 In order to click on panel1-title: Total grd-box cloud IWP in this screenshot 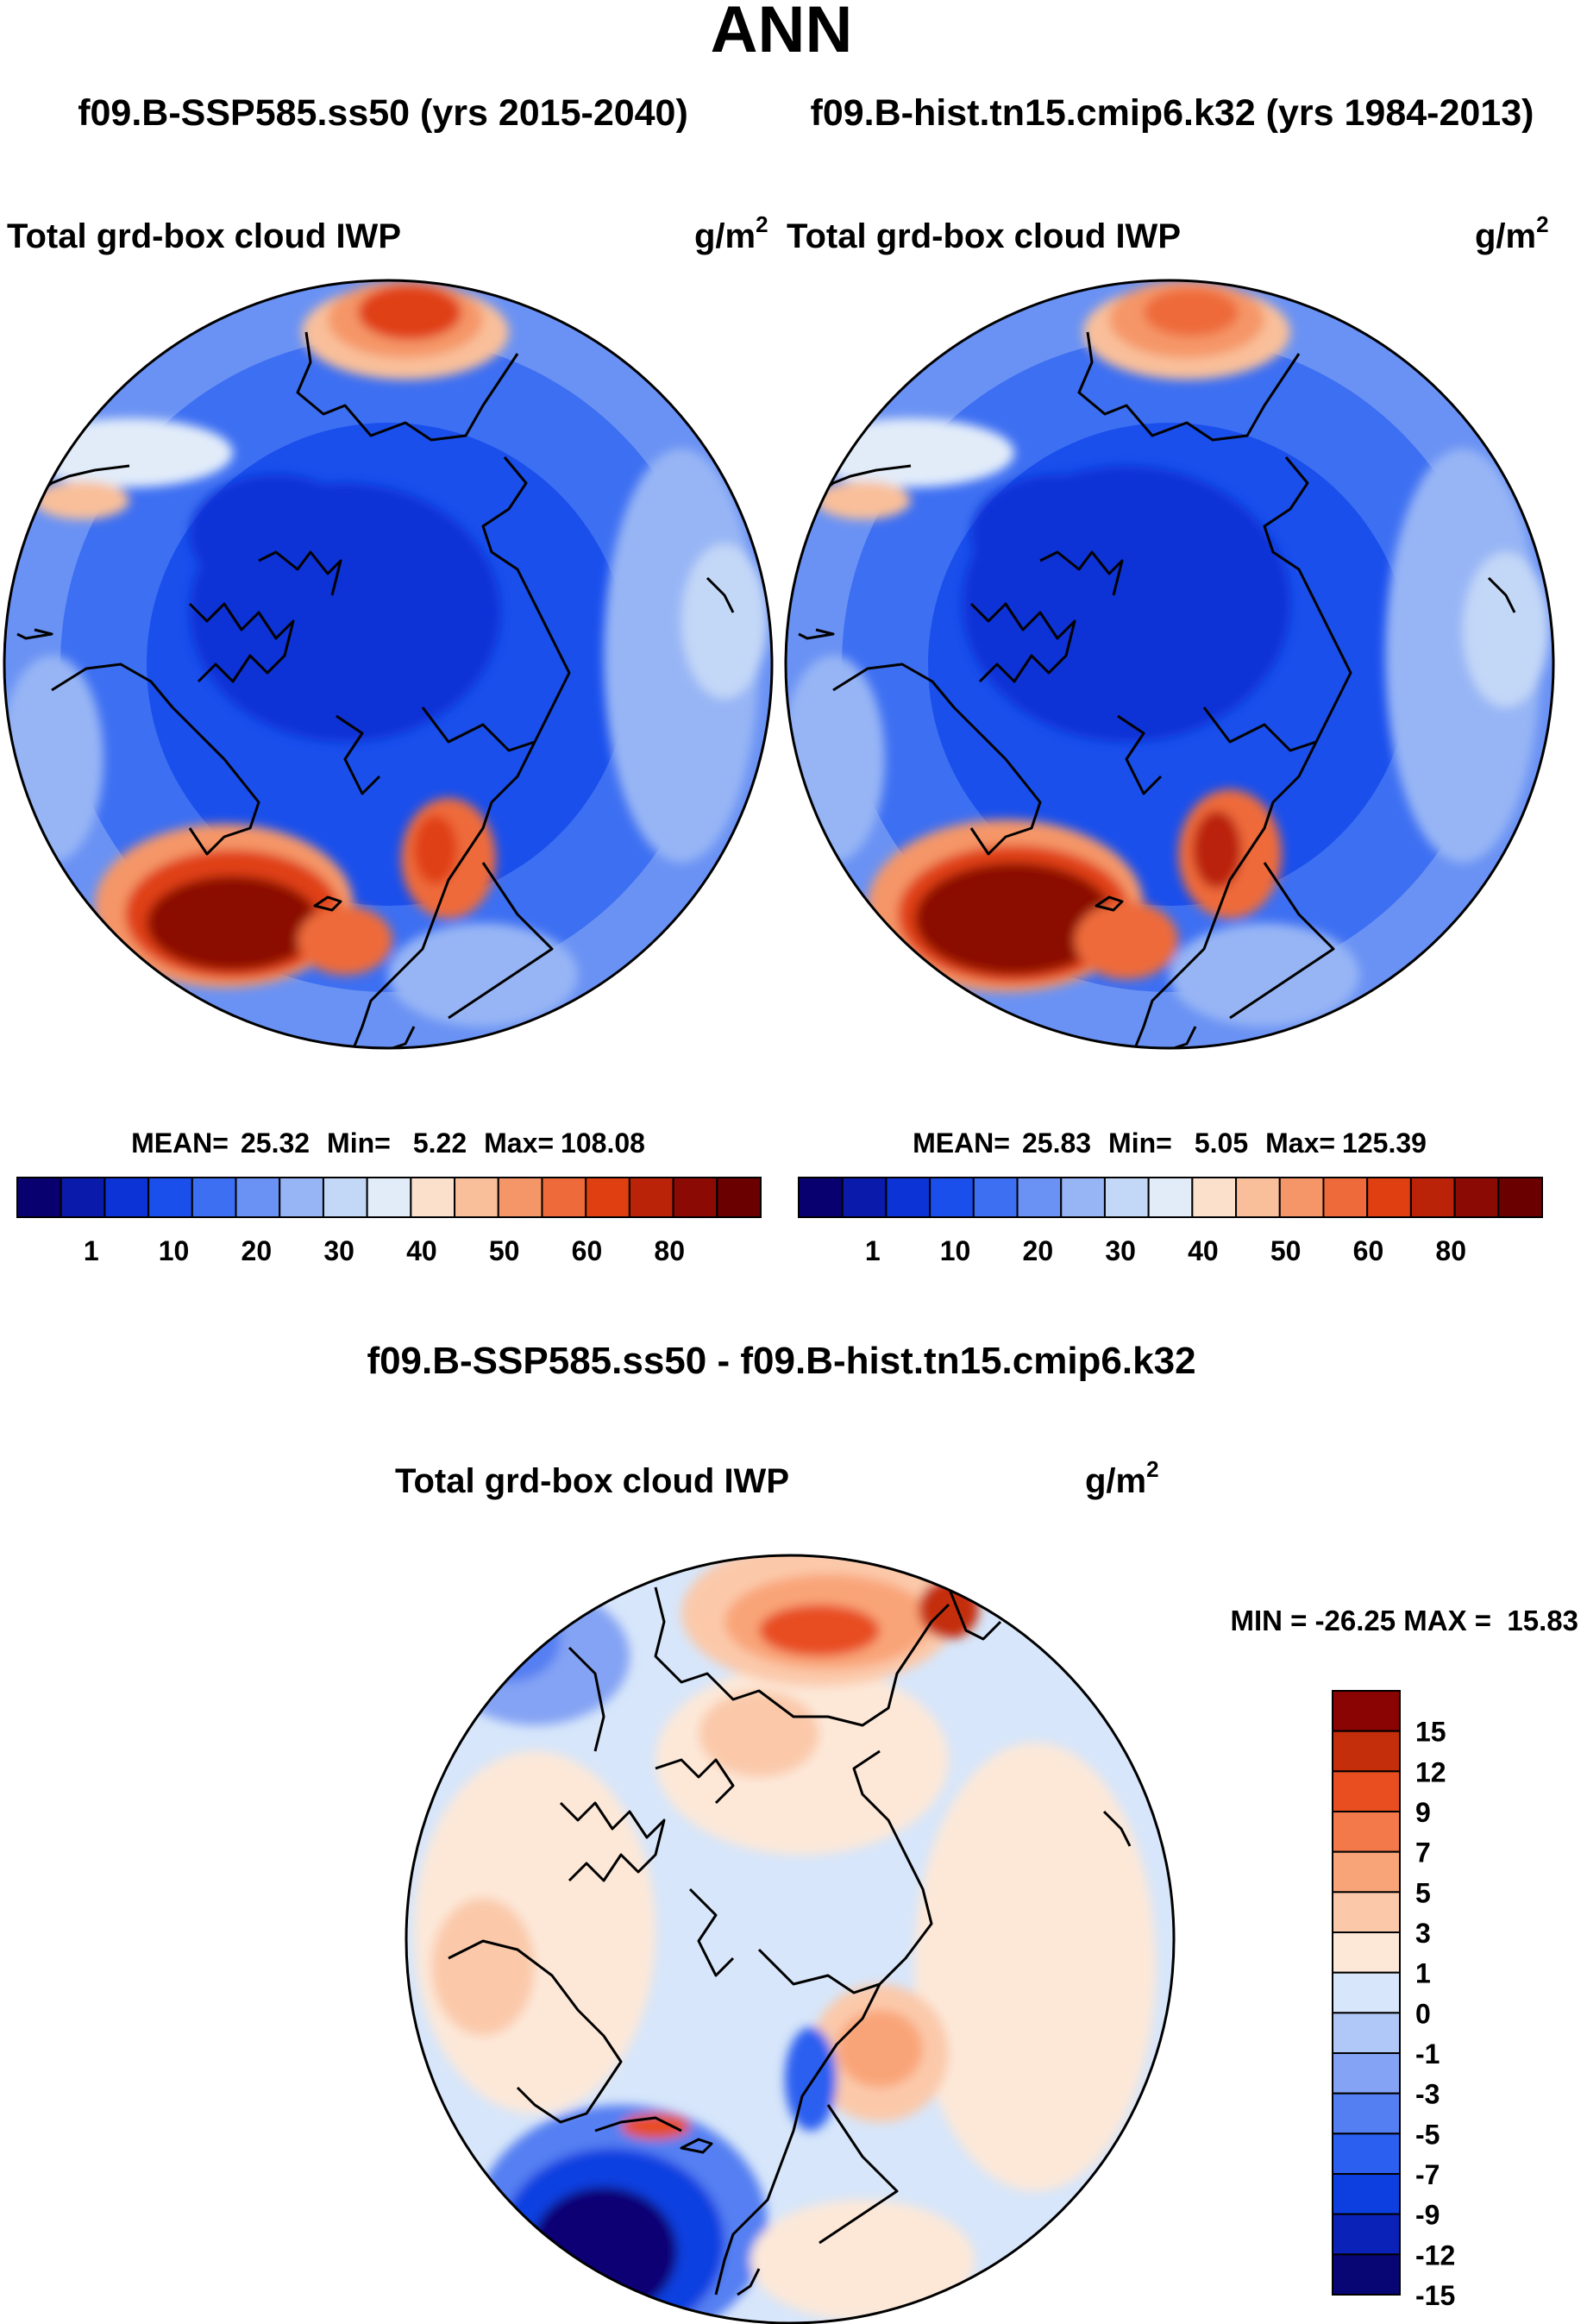, I will do `click(204, 236)`.